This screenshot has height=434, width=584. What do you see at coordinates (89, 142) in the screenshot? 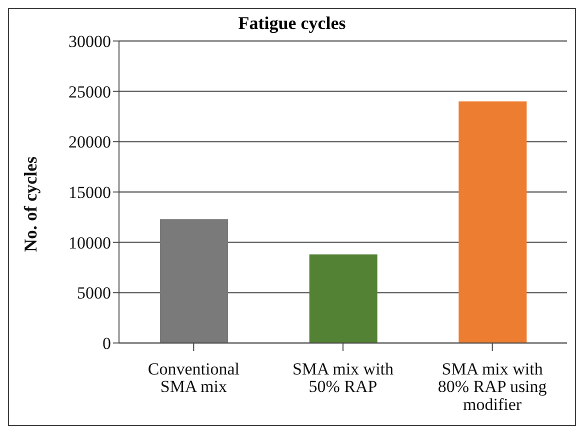
I see `y-tick-label: 20000` at bounding box center [89, 142].